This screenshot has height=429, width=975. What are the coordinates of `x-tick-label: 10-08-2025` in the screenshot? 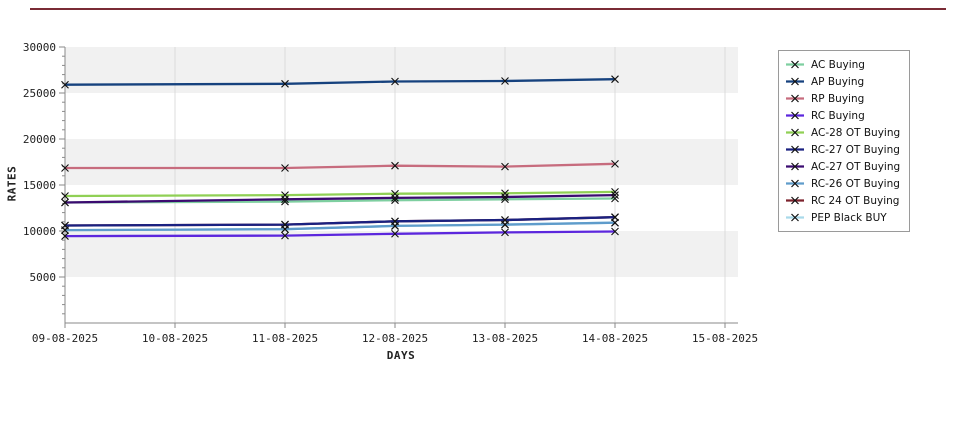 It's located at (175, 338).